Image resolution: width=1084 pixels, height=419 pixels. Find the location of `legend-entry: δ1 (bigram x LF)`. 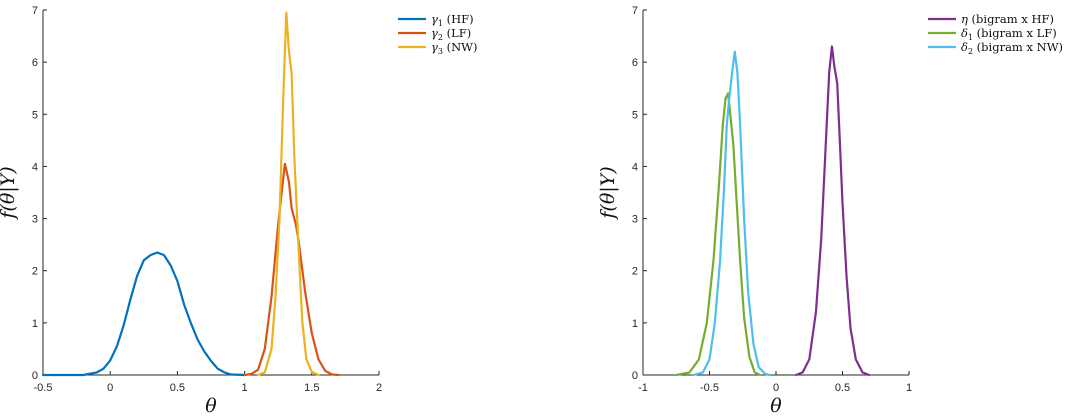

legend-entry: δ1 (bigram x LF) is located at coordinates (1009, 34).